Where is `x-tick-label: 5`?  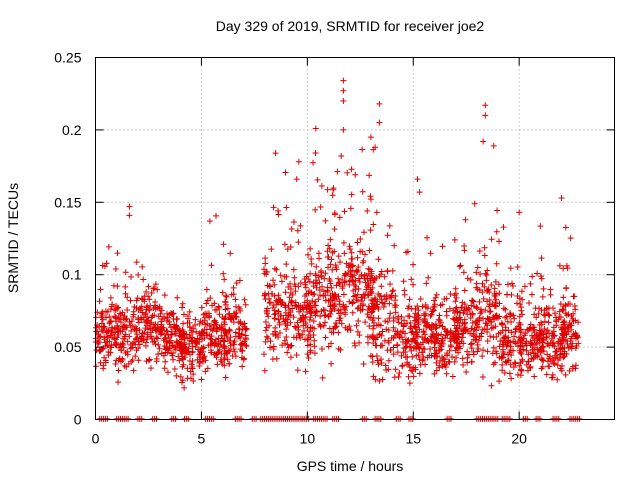
x-tick-label: 5 is located at coordinates (202, 439).